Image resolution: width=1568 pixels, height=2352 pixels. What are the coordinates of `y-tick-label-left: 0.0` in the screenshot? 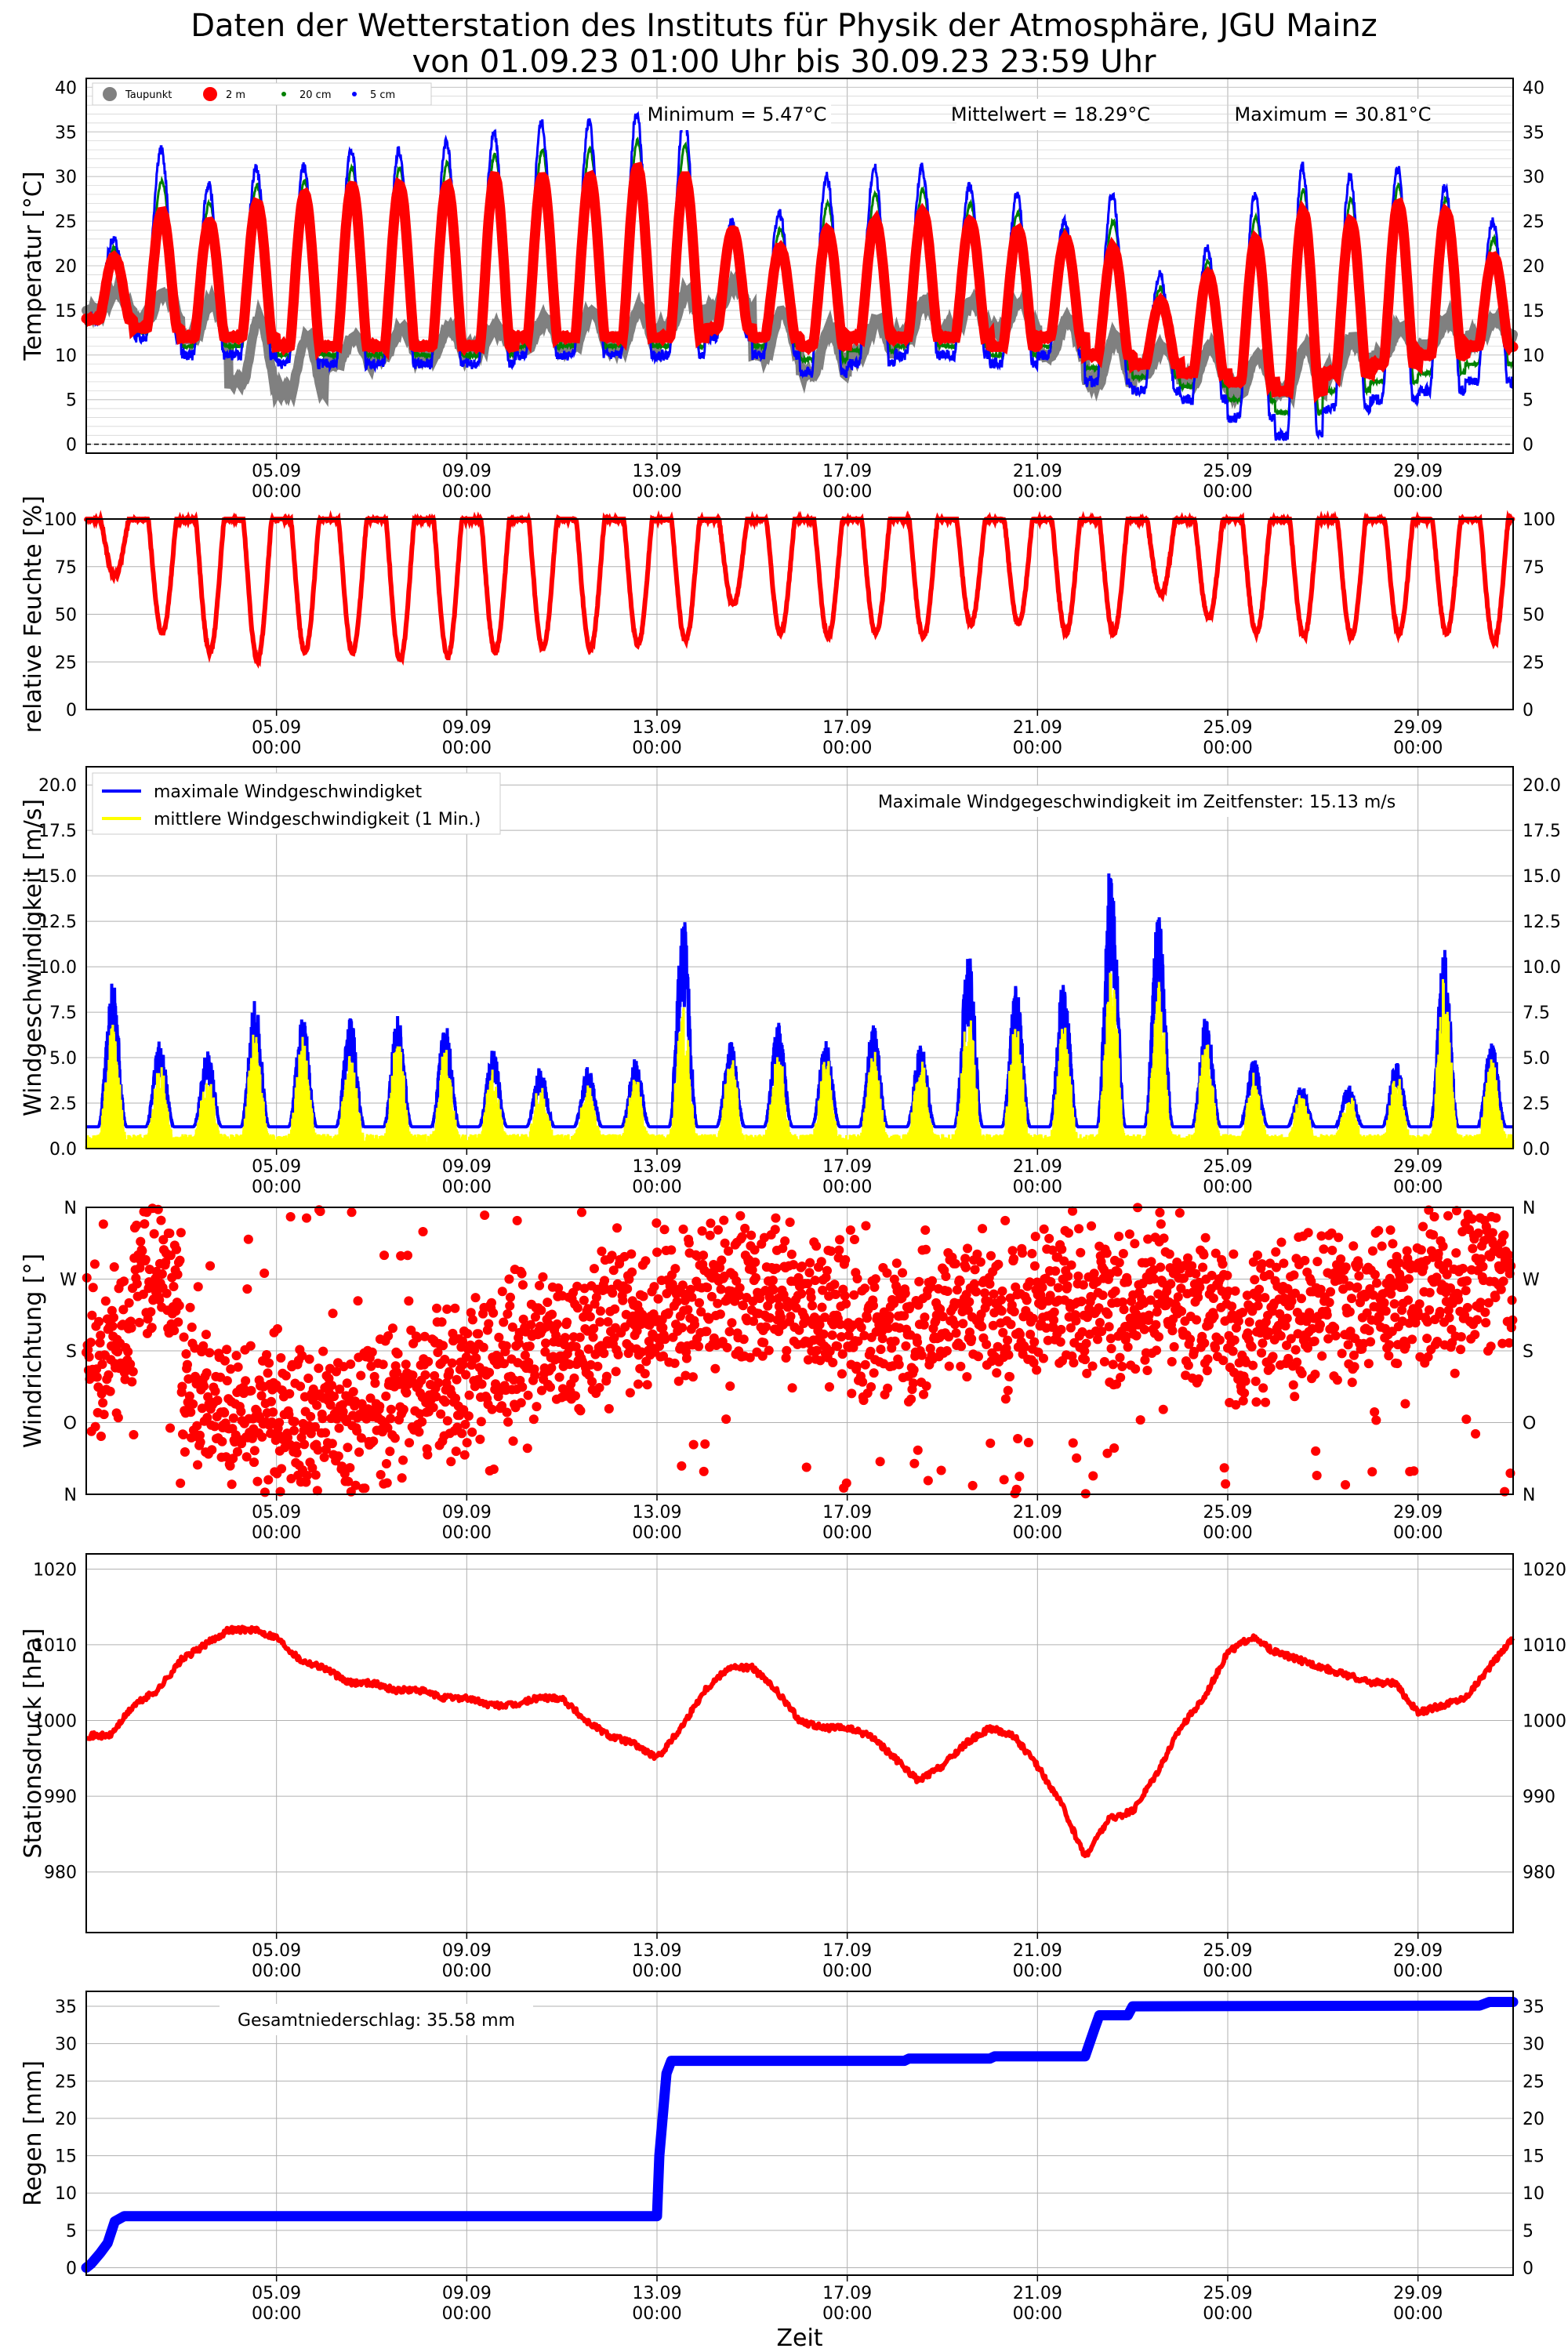 It's located at (63, 1150).